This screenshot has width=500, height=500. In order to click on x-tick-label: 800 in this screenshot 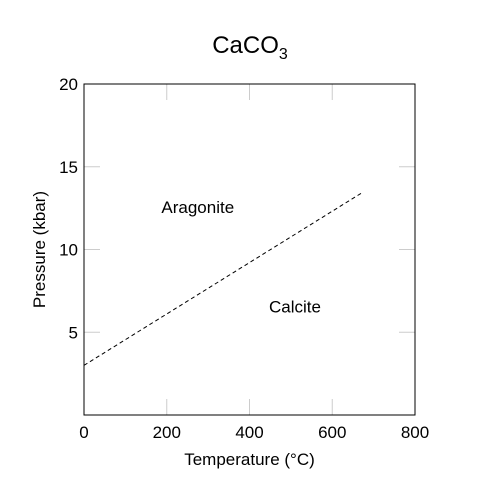, I will do `click(415, 432)`.